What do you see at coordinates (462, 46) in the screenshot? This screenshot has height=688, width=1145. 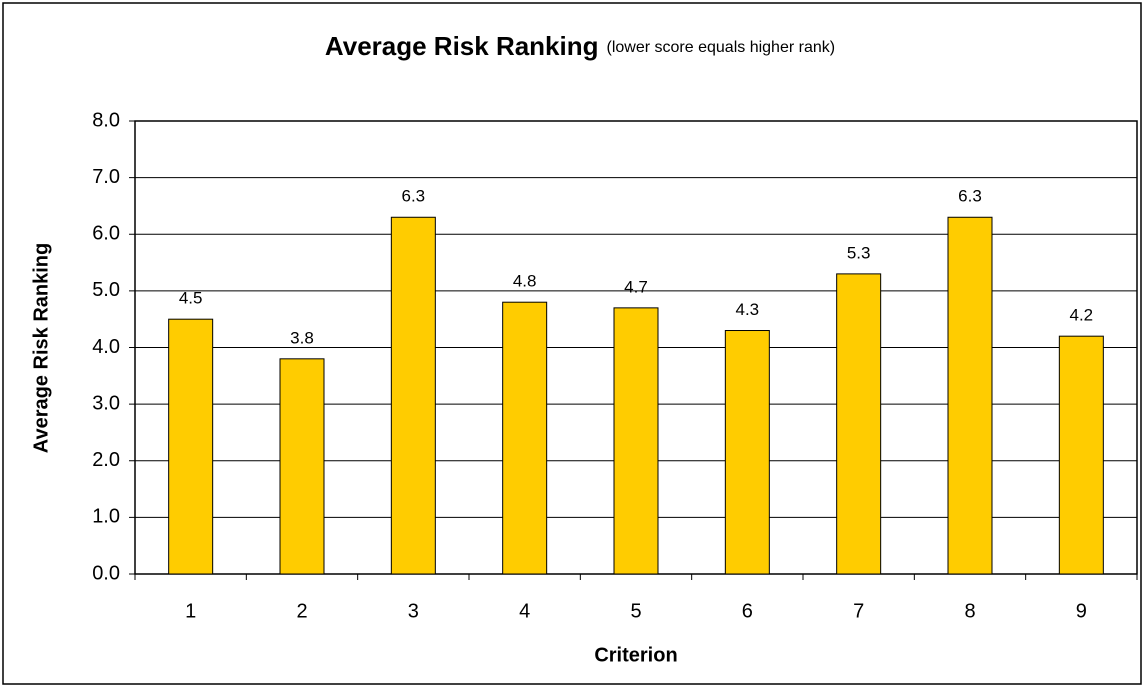 I see `chart-title: Average Risk Ranking` at bounding box center [462, 46].